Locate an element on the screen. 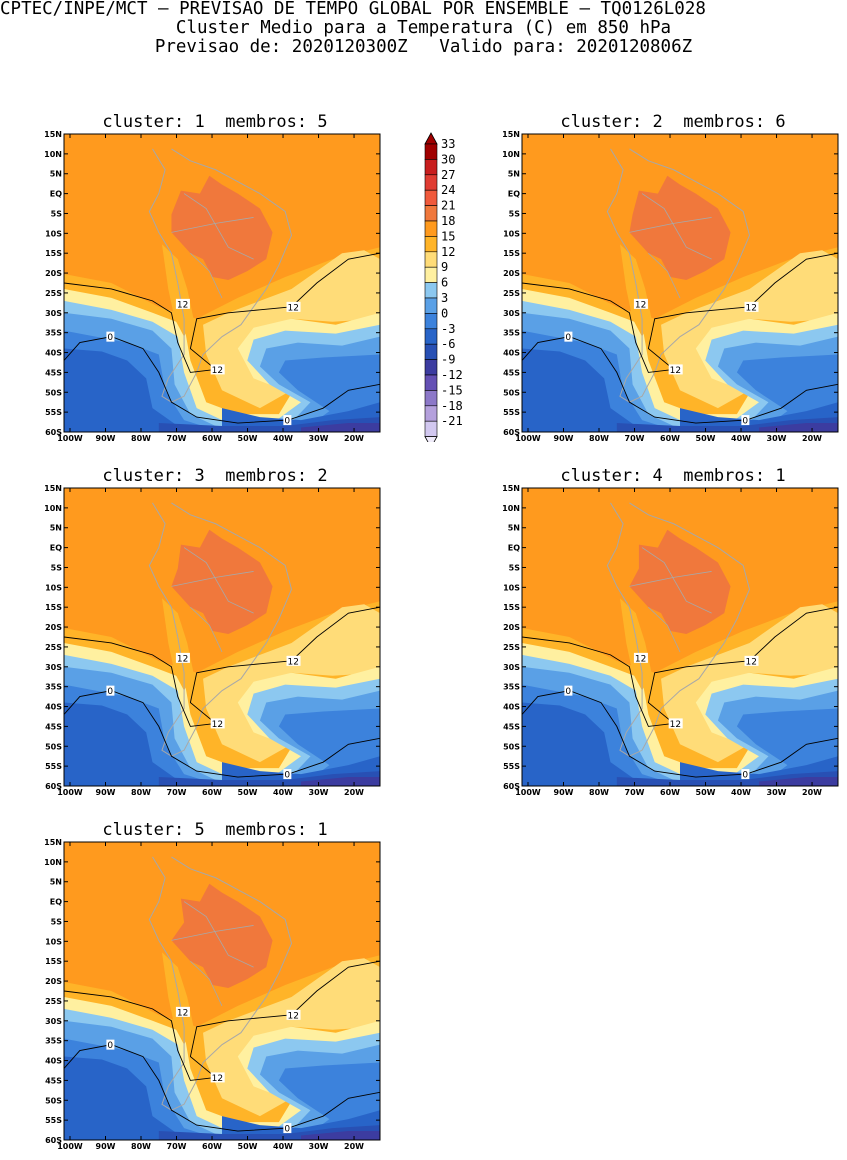 This screenshot has height=1160, width=847. latitude-label: 15N is located at coordinates (53, 134).